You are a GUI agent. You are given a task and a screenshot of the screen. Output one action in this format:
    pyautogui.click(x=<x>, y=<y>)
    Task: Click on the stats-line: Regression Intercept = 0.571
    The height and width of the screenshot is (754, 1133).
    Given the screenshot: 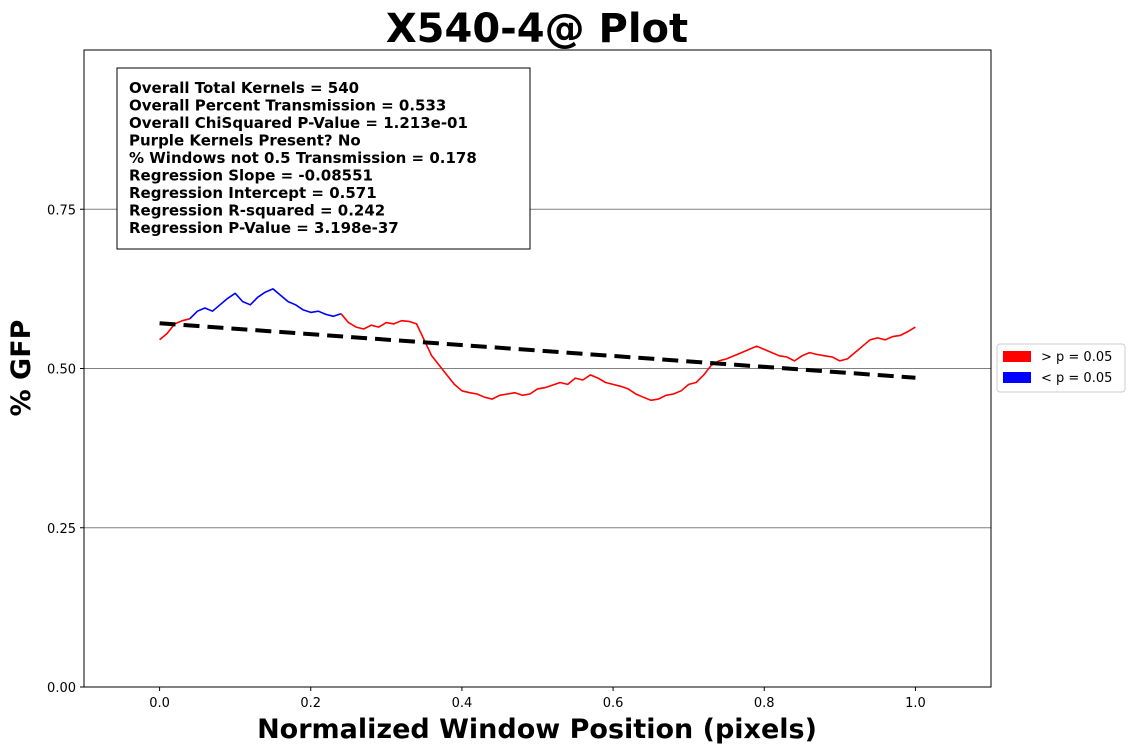 What is the action you would take?
    pyautogui.click(x=253, y=193)
    